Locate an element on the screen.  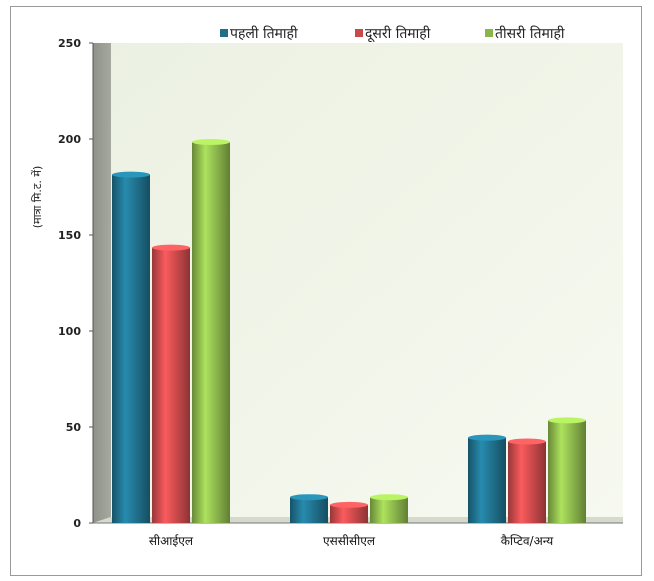
y-tick-label: 150 is located at coordinates (69, 235).